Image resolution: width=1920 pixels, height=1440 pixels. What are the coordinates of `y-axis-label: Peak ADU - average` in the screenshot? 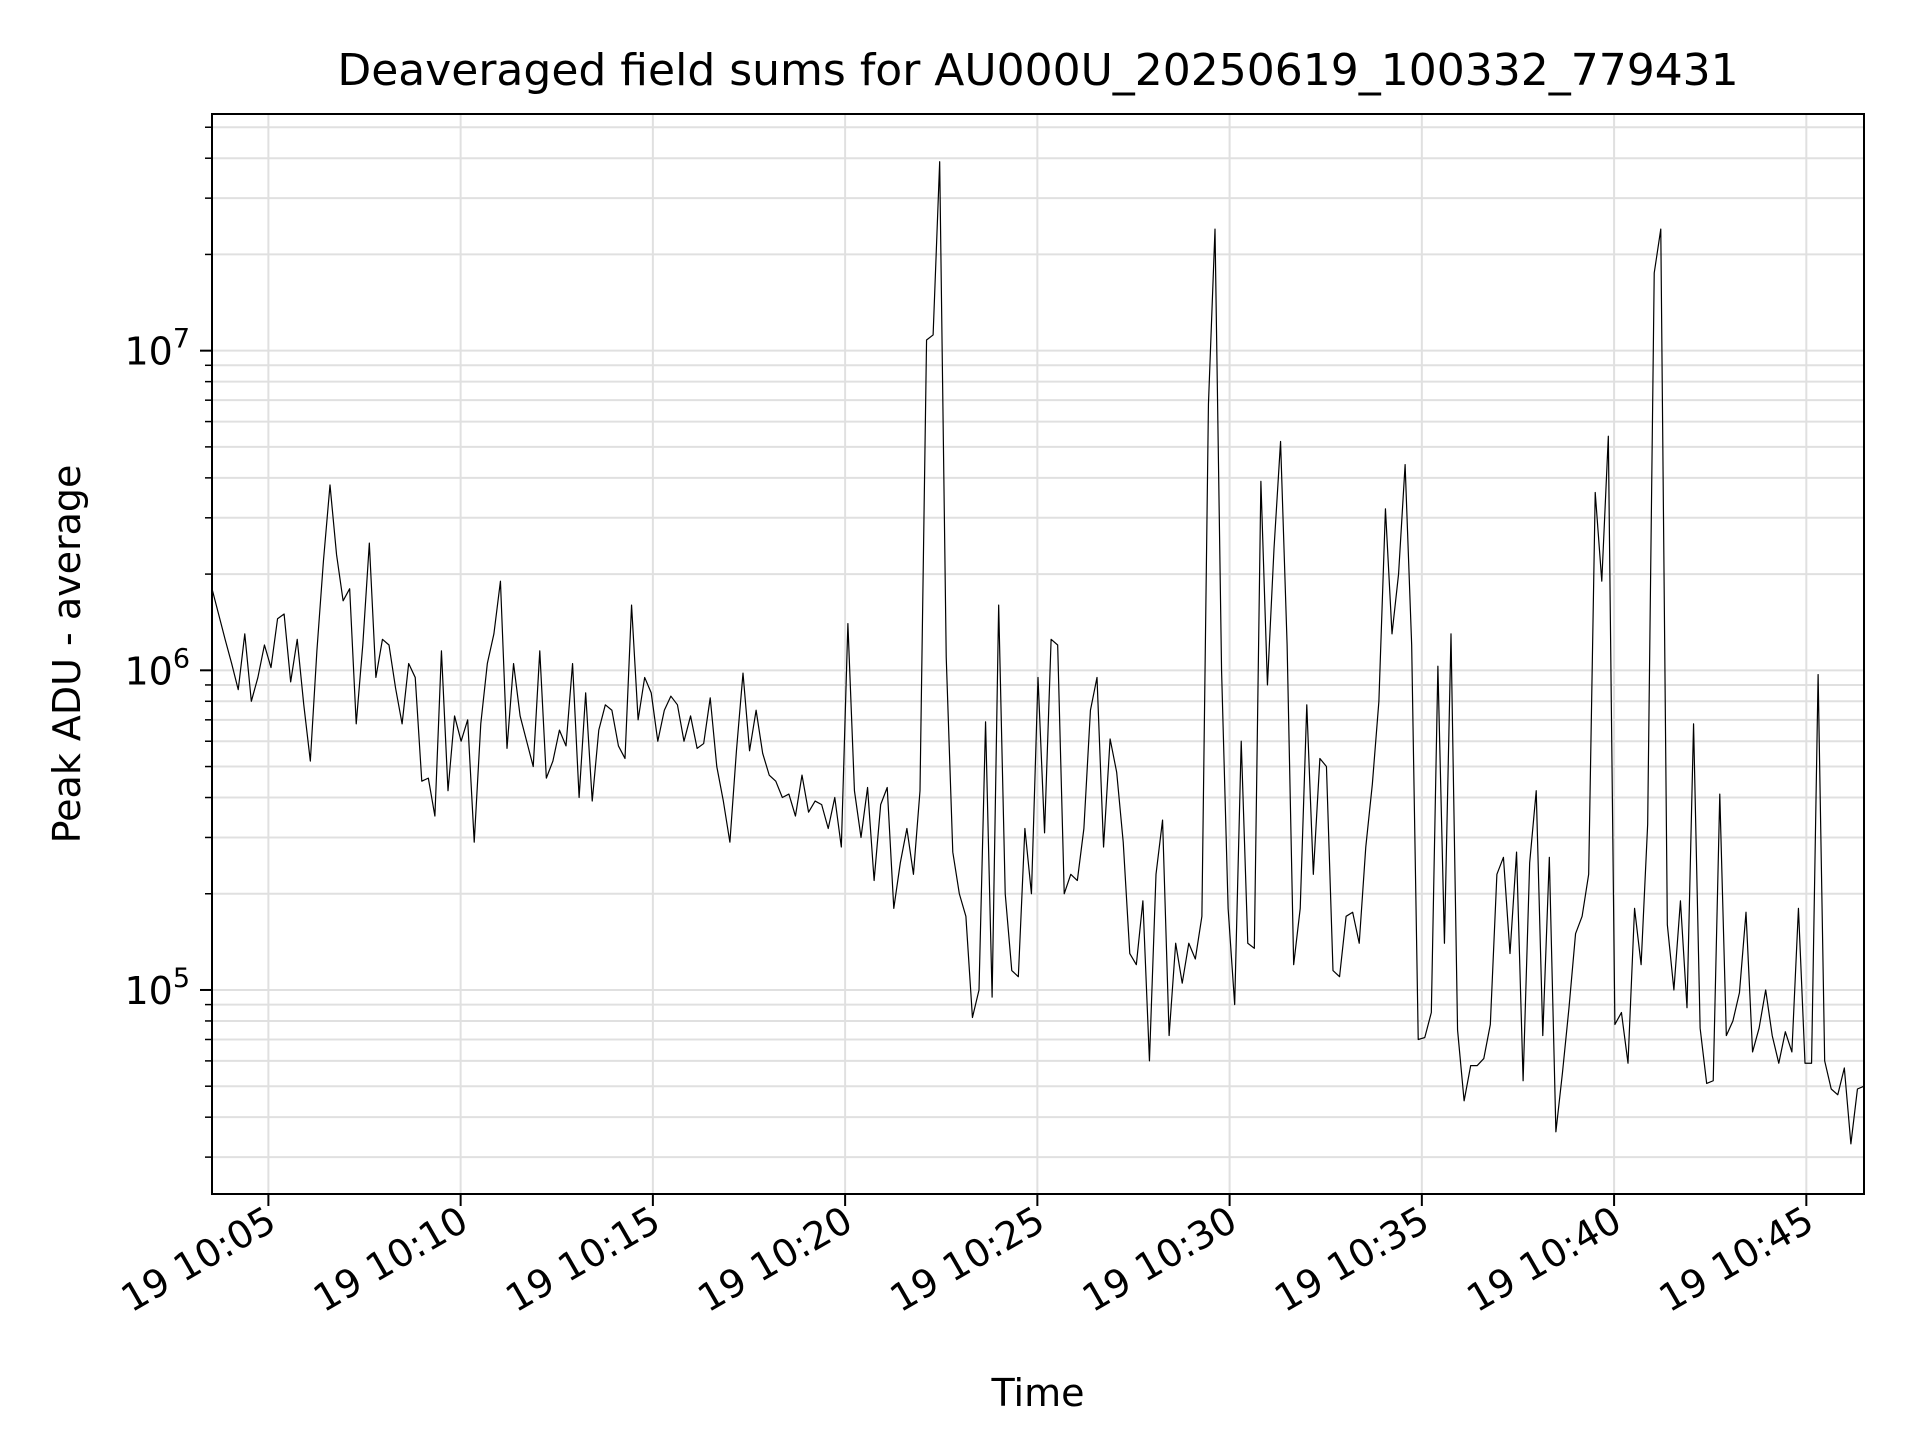 It's located at (67, 654).